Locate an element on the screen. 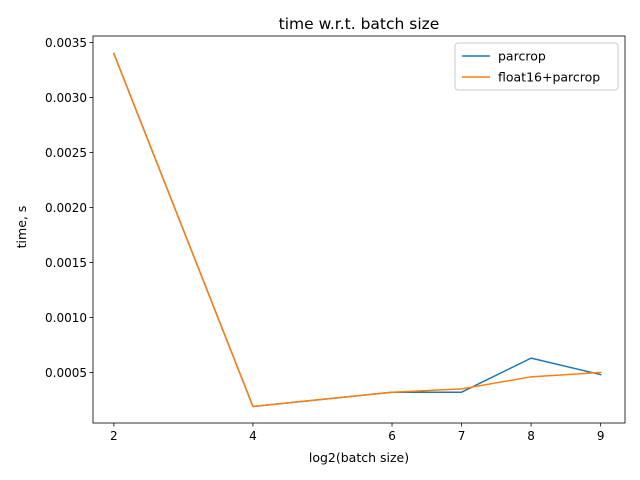 Image resolution: width=640 pixels, height=480 pixels. legend-label-1: float16+parcrop is located at coordinates (549, 77).